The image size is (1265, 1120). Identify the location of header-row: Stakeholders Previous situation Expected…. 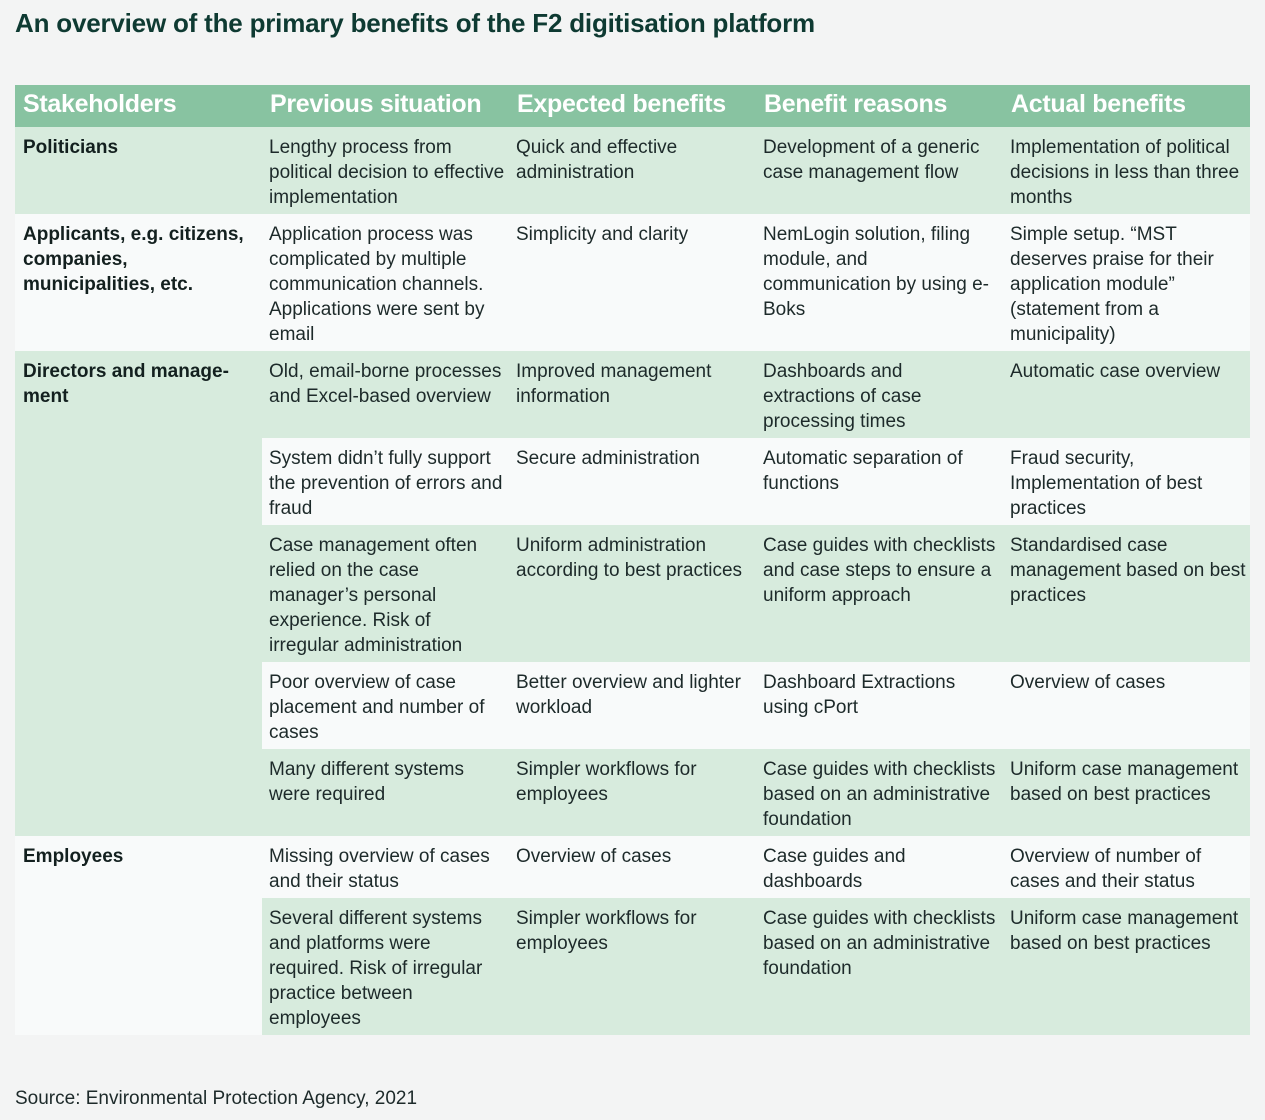
(632, 106).